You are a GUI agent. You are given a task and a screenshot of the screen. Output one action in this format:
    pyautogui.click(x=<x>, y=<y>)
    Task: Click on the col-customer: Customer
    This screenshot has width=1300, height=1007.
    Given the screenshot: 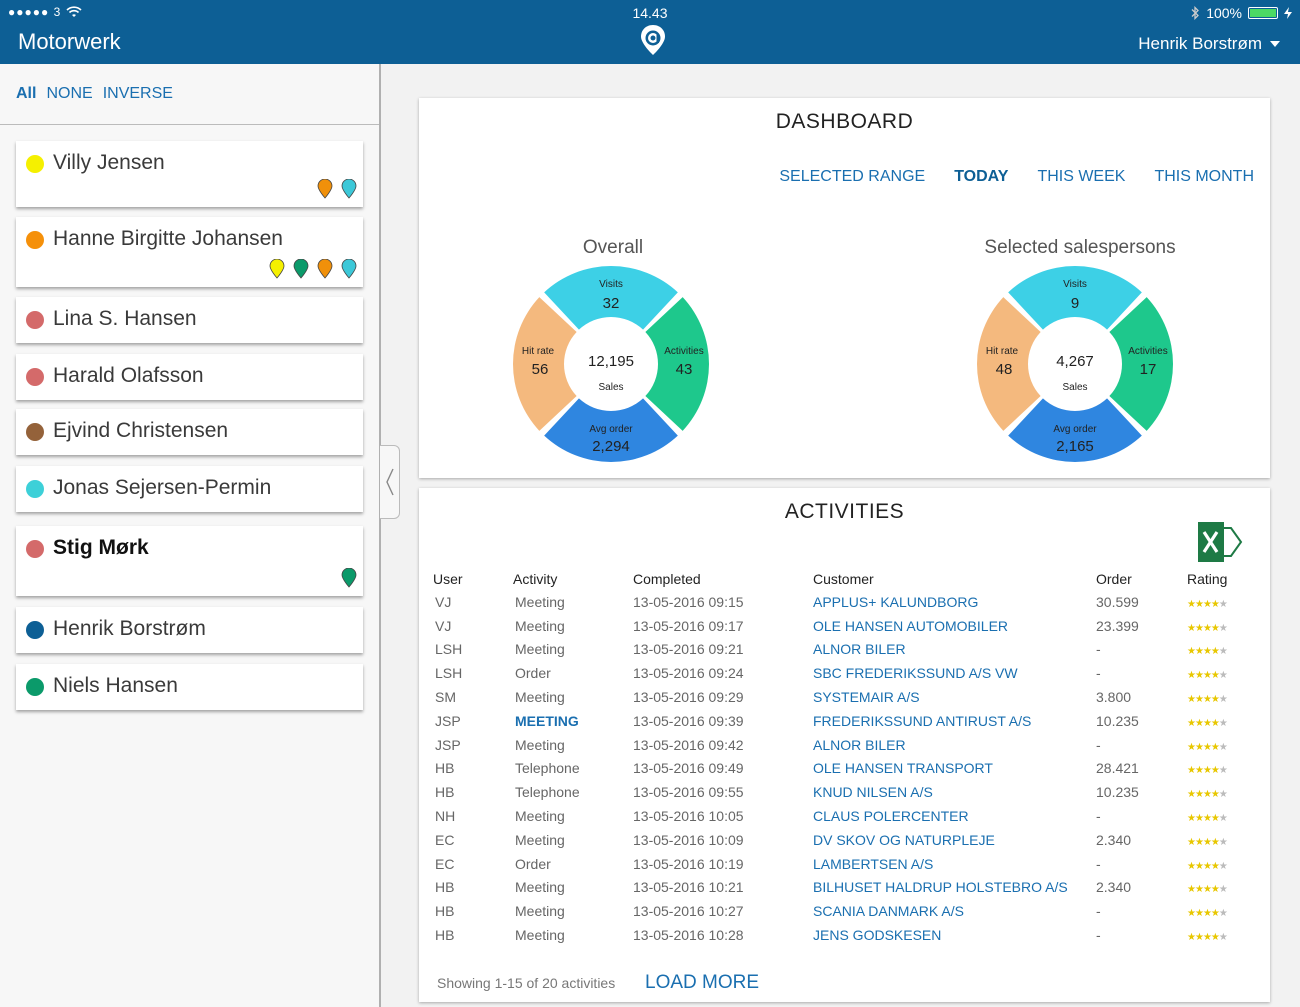 What is the action you would take?
    pyautogui.click(x=843, y=579)
    